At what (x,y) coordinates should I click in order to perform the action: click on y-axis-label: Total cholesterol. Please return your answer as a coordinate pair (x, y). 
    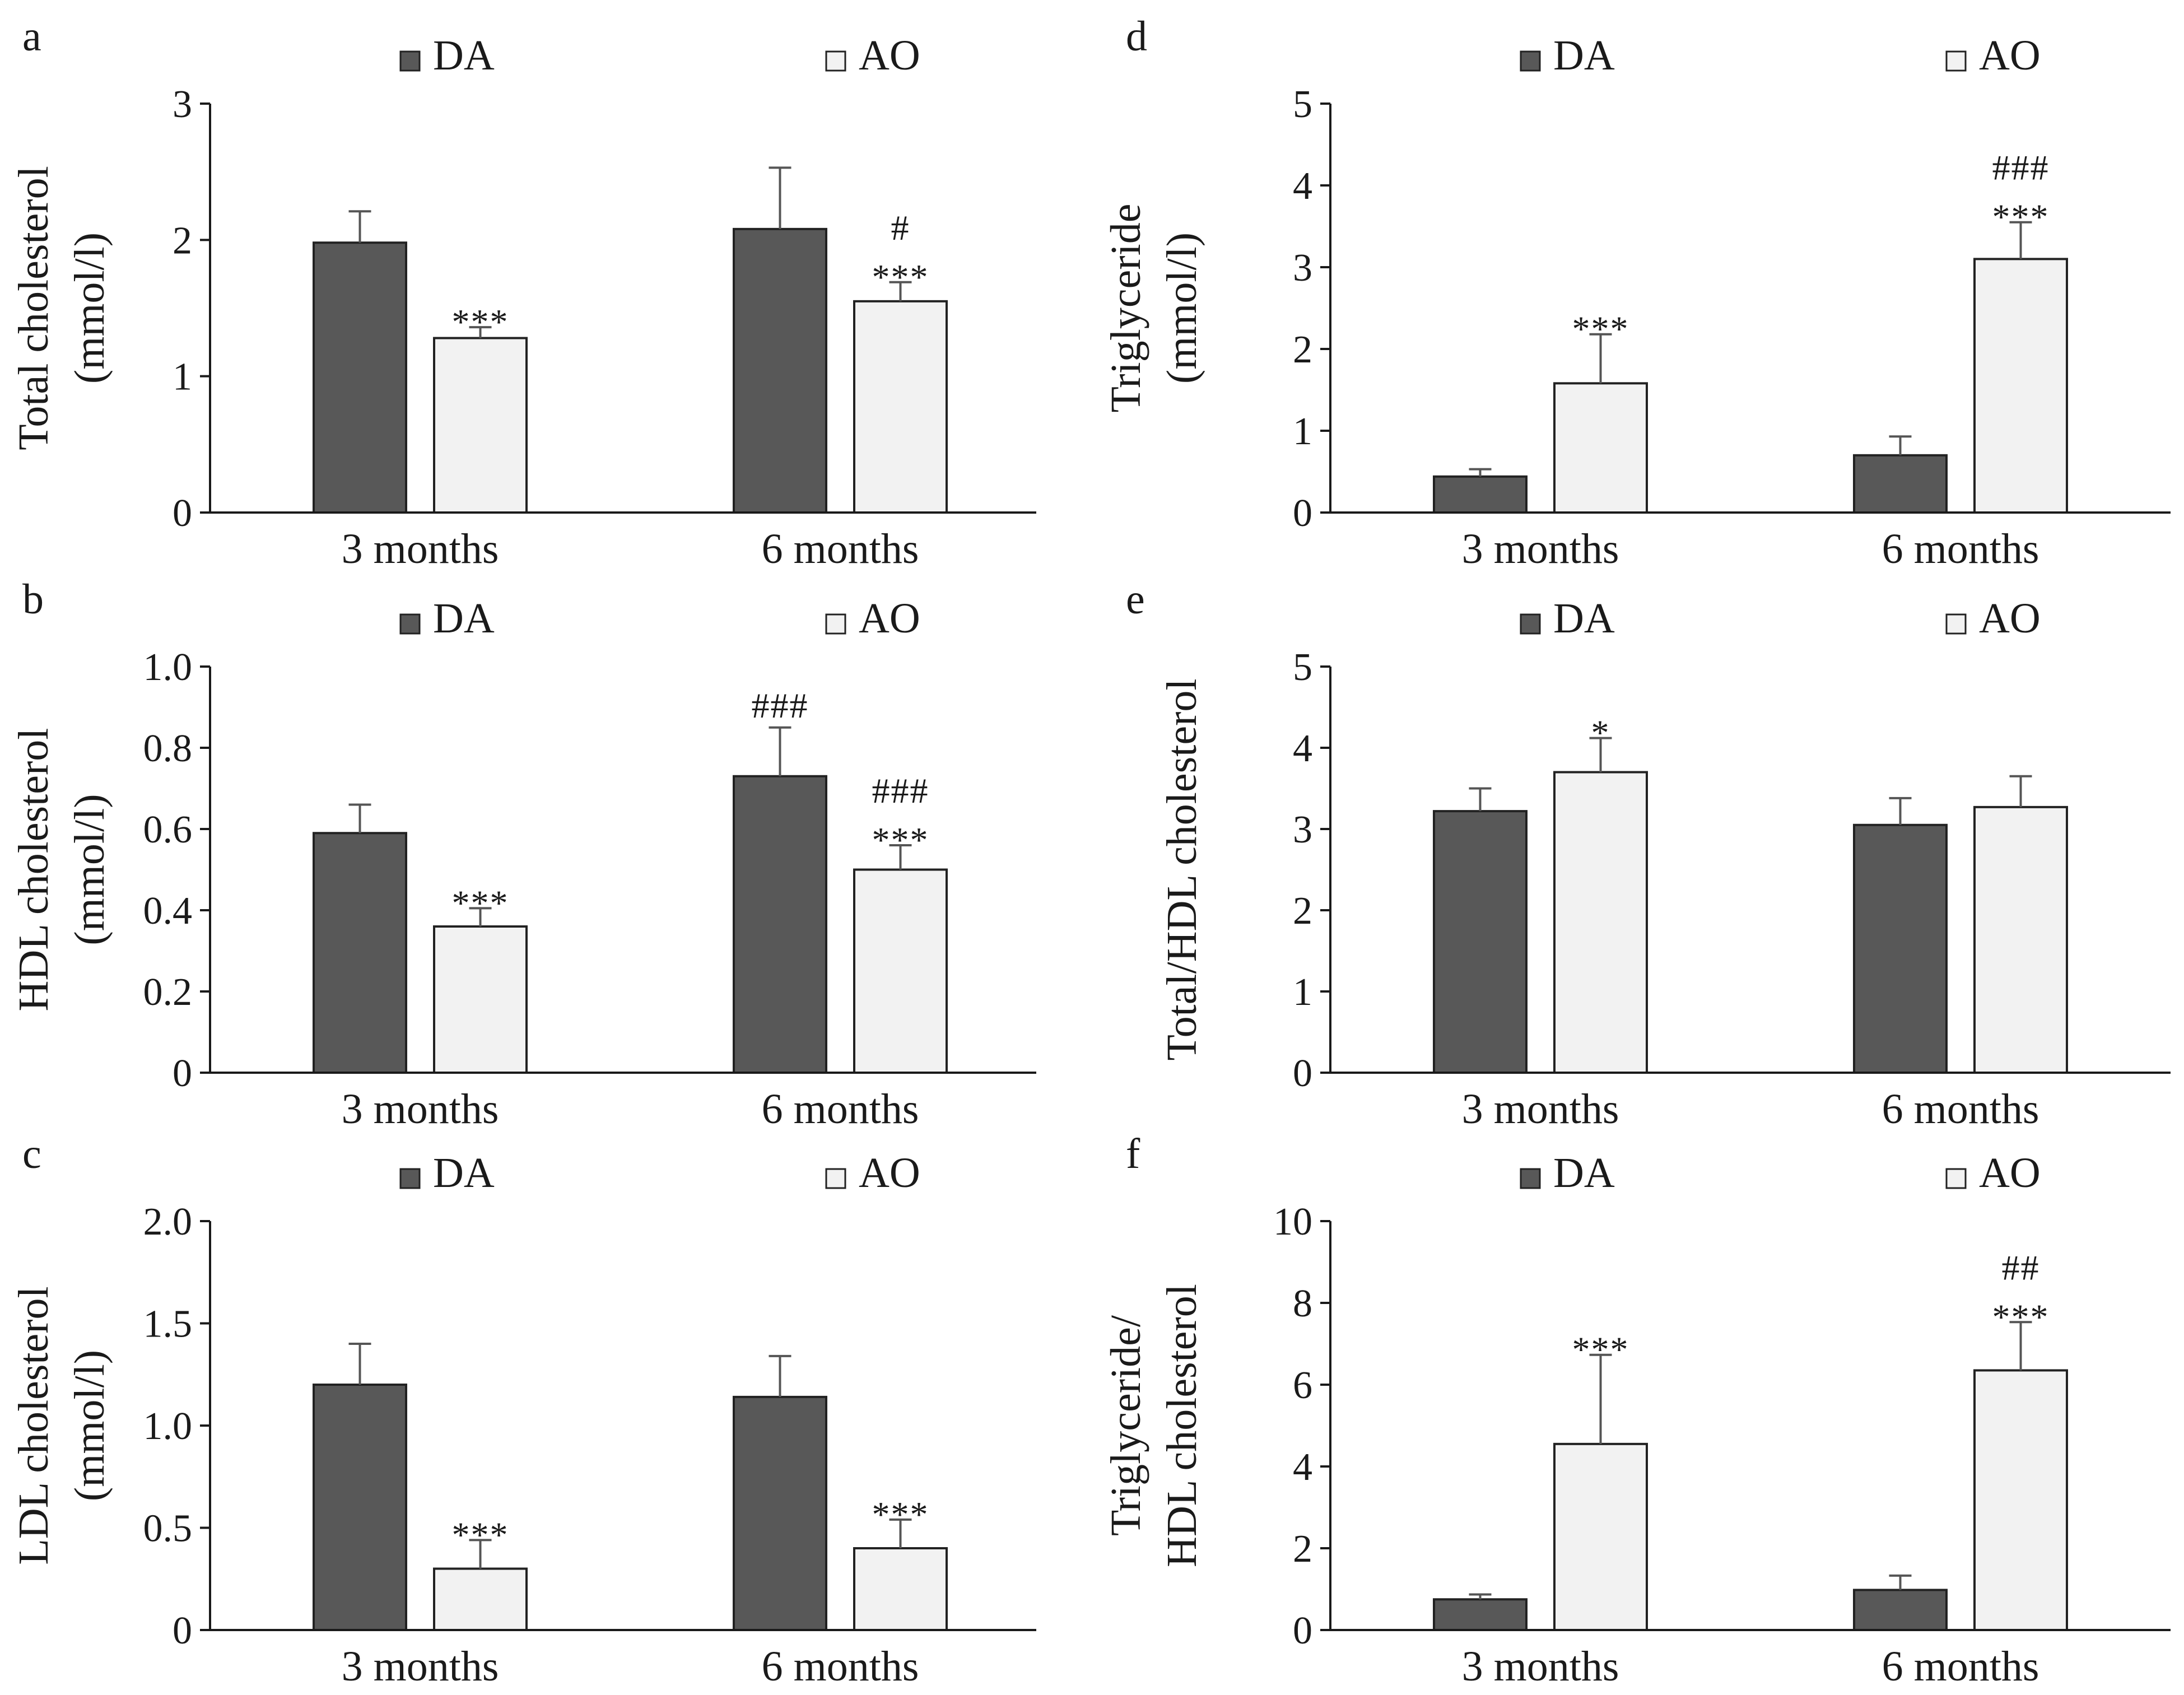
    Looking at the image, I should click on (33, 308).